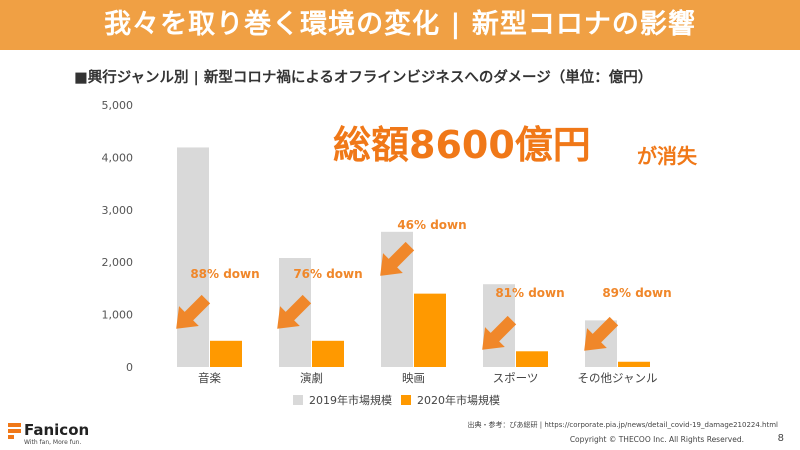  I want to click on fanicon-logo-icon, so click(14, 431).